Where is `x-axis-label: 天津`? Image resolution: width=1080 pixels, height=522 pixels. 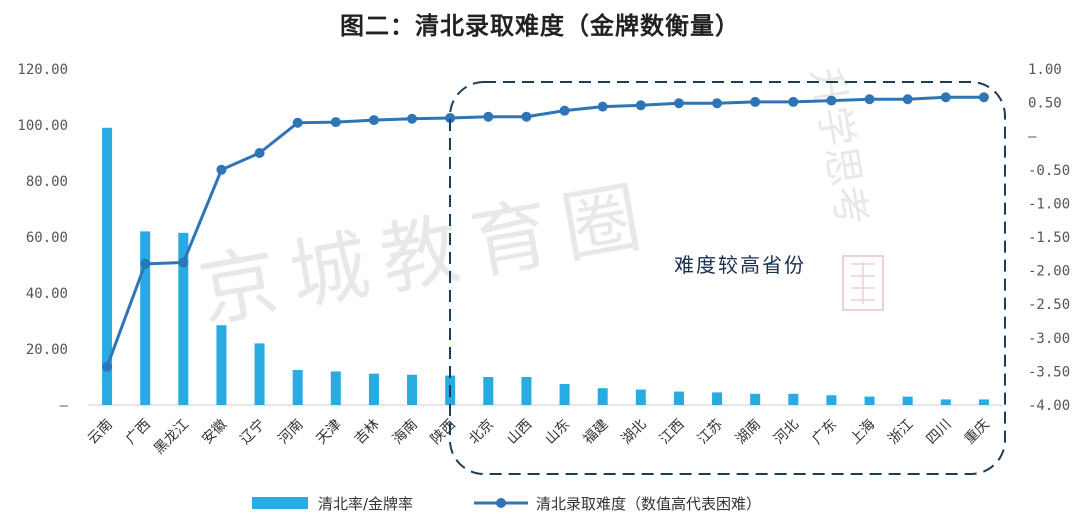 x-axis-label: 天津 is located at coordinates (329, 432).